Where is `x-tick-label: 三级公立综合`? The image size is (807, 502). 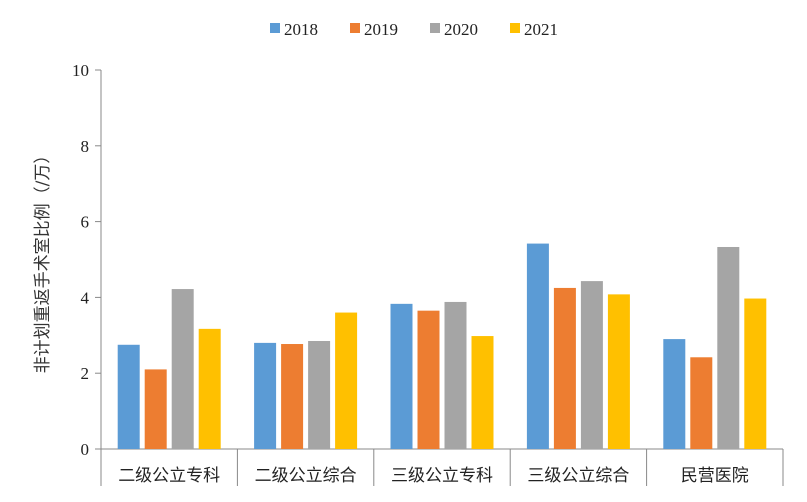 x-tick-label: 三级公立综合 is located at coordinates (578, 476).